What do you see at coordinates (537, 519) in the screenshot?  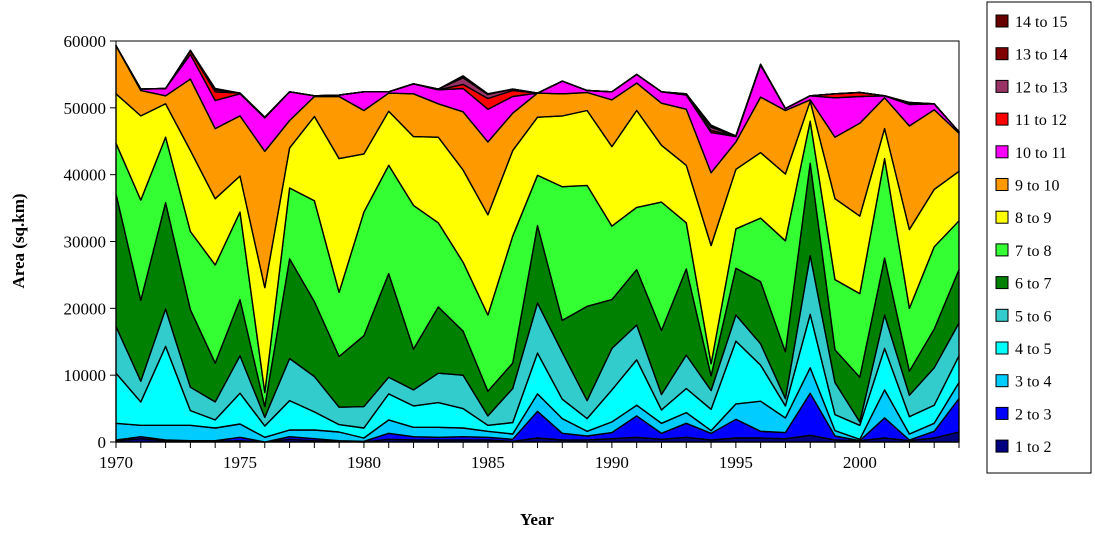 I see `x-axis-label: Year` at bounding box center [537, 519].